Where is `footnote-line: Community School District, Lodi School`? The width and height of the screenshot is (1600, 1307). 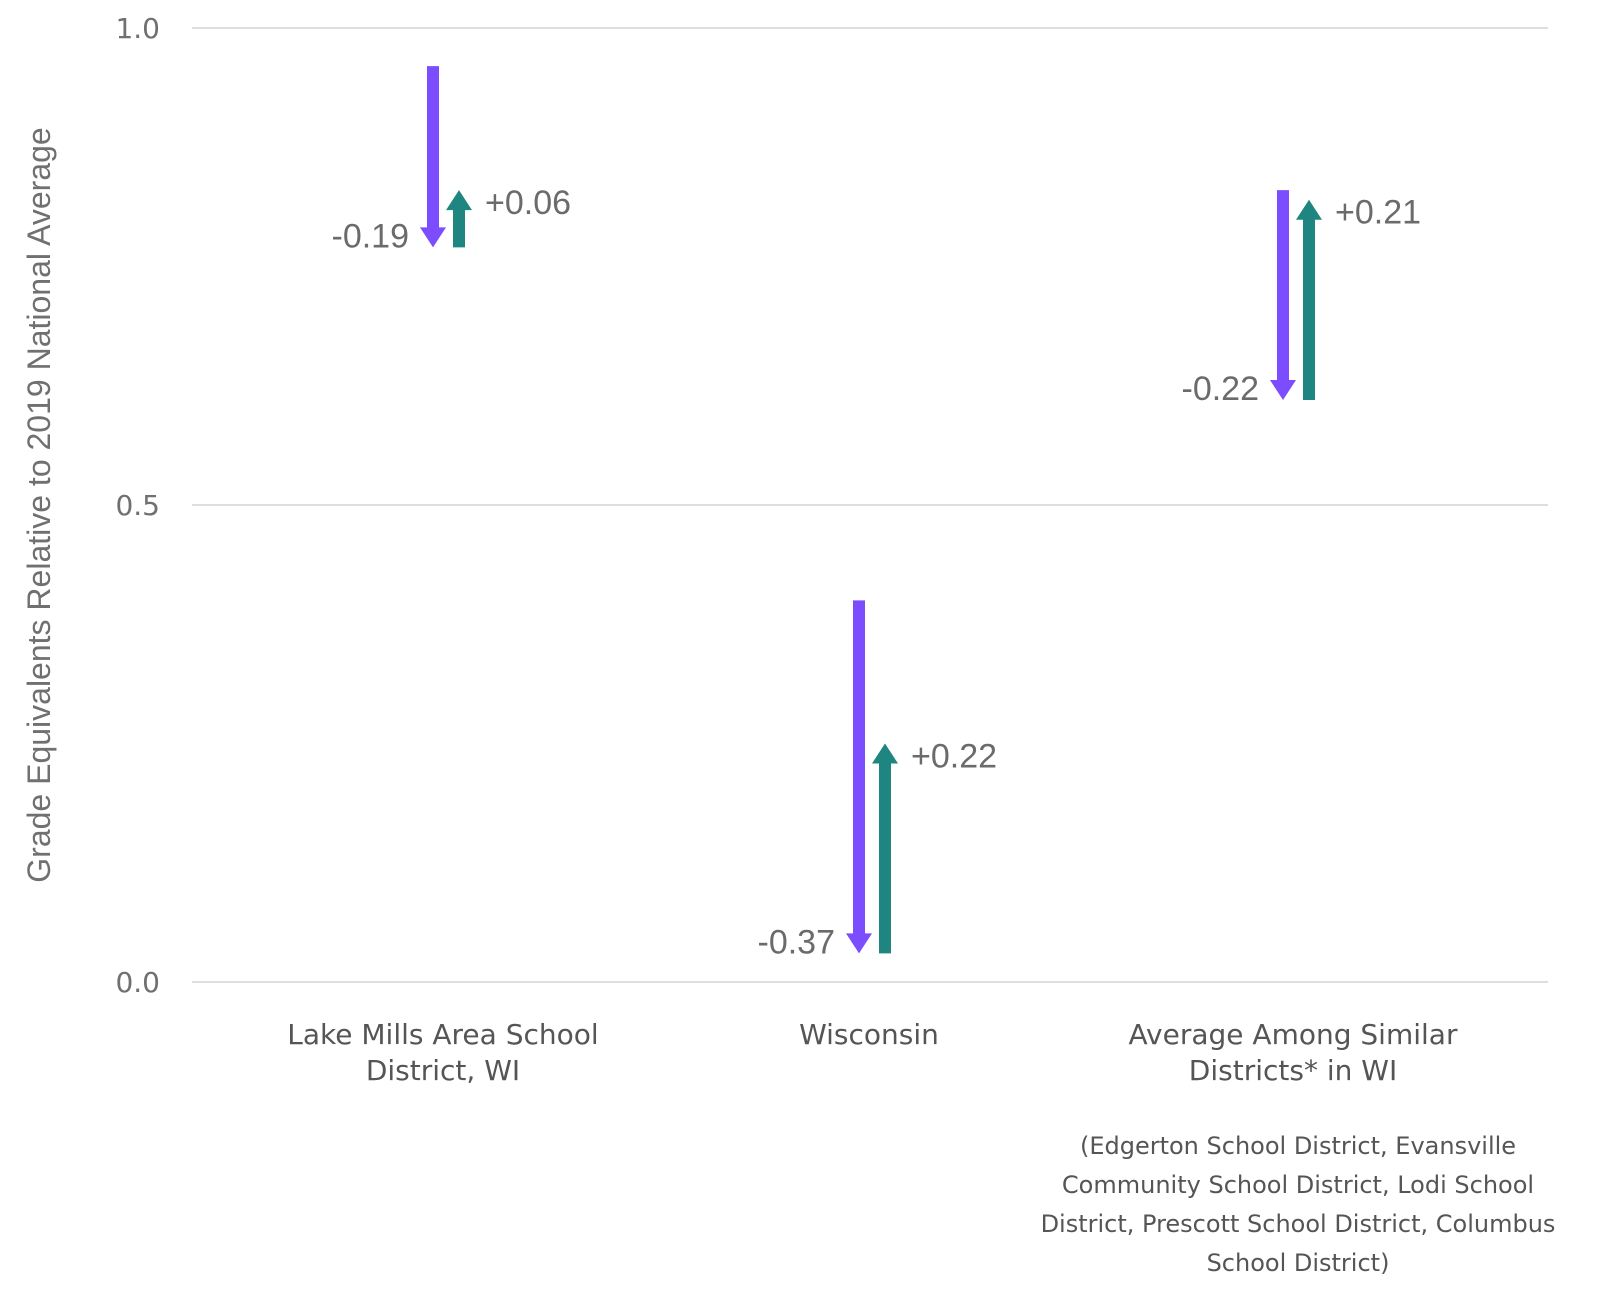
footnote-line: Community School District, Lodi School is located at coordinates (1298, 1185).